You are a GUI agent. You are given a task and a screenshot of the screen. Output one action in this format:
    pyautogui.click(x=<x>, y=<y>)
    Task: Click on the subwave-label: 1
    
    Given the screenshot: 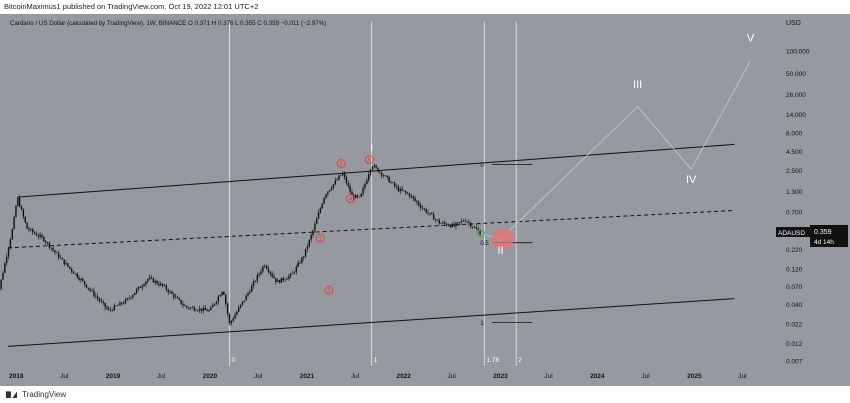 What is the action you would take?
    pyautogui.click(x=320, y=239)
    